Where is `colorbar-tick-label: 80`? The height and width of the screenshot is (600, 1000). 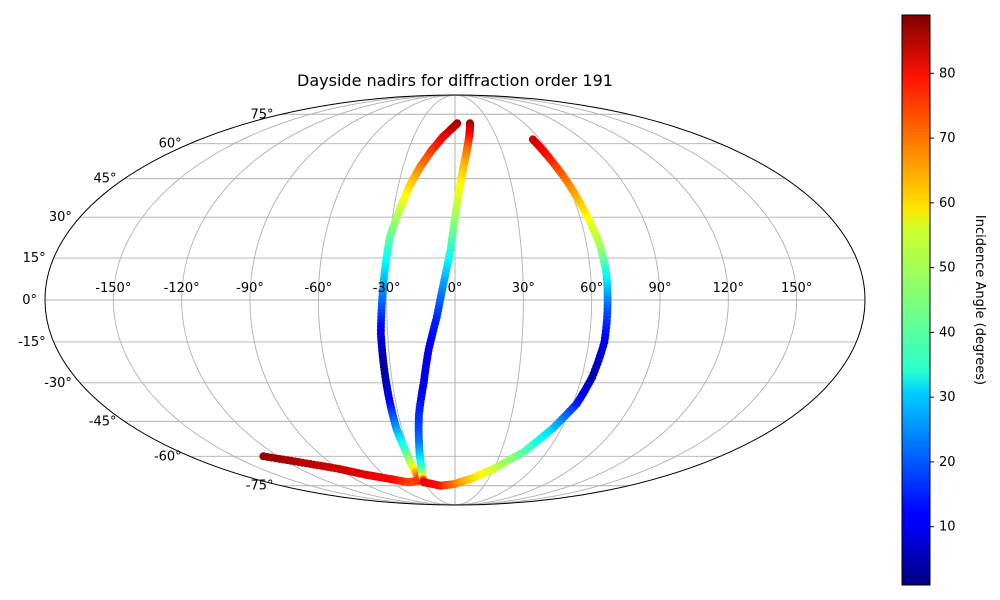
colorbar-tick-label: 80 is located at coordinates (947, 73).